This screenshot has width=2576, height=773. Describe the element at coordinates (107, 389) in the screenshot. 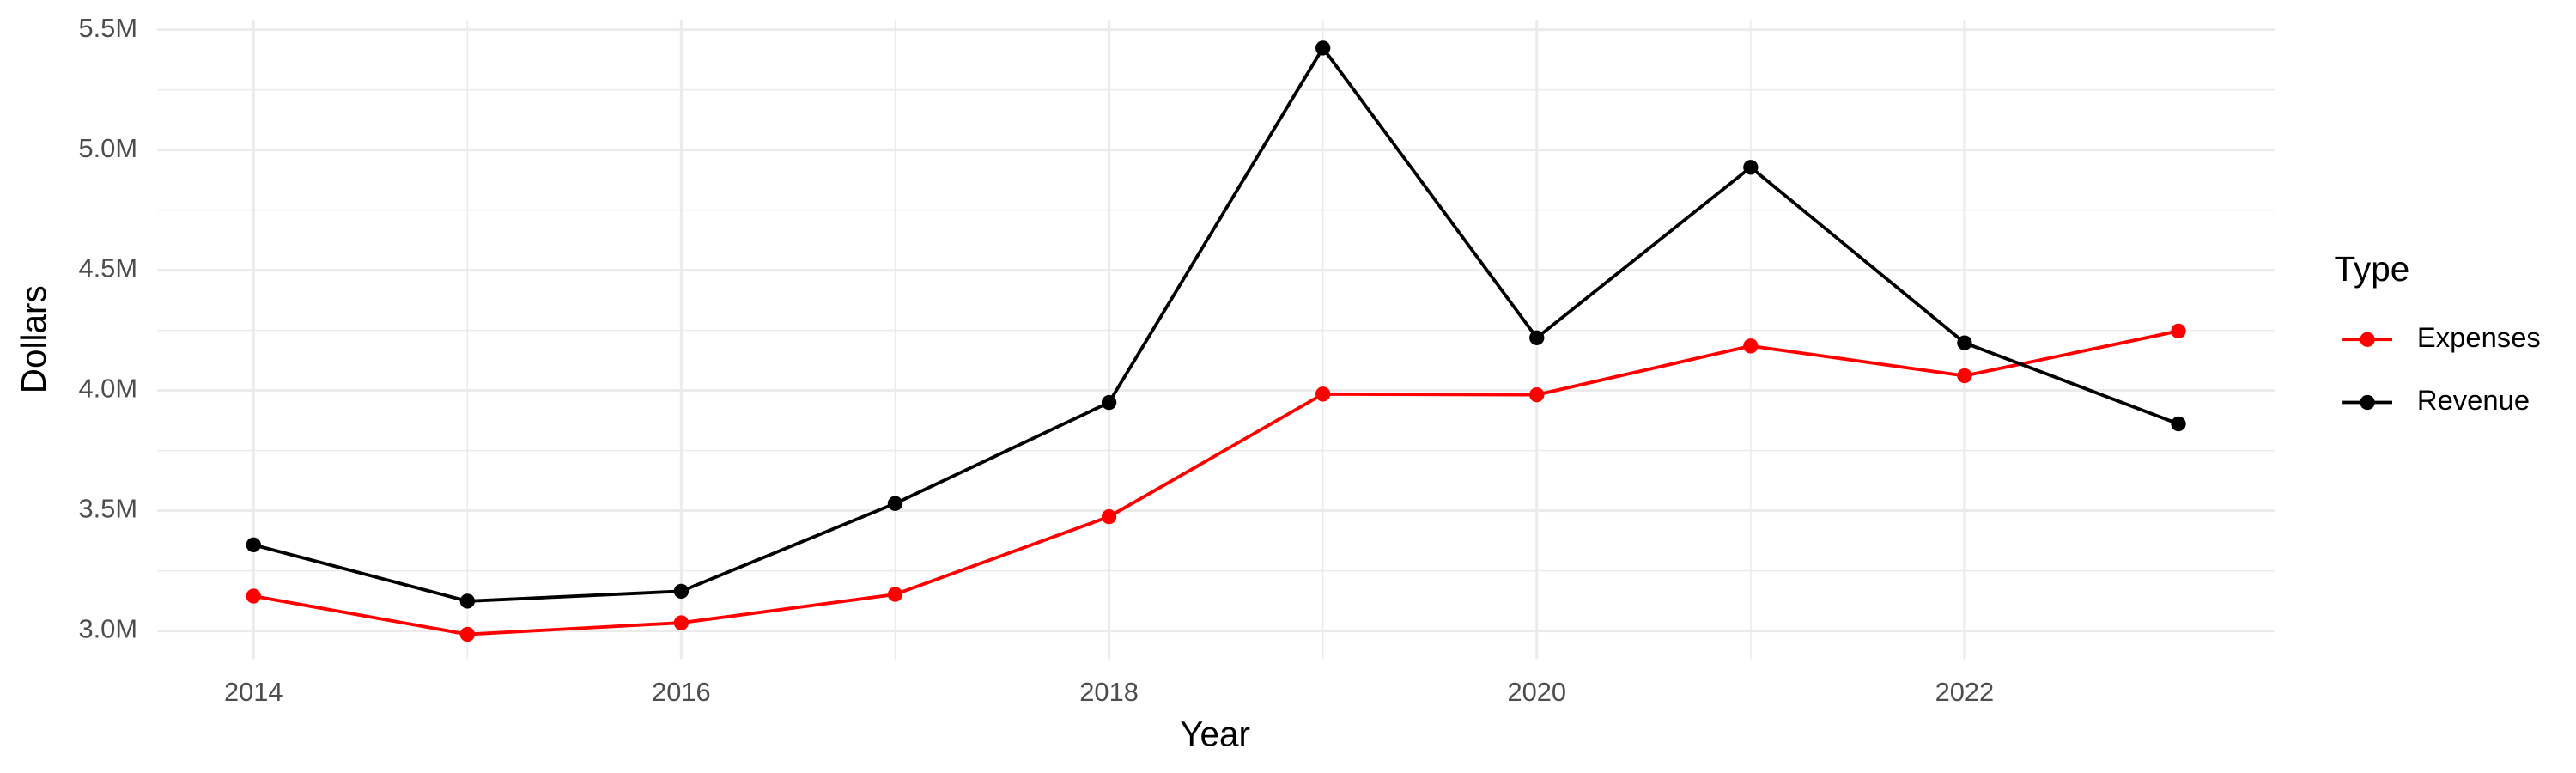

I see `y-tick-label: 4.0M` at that location.